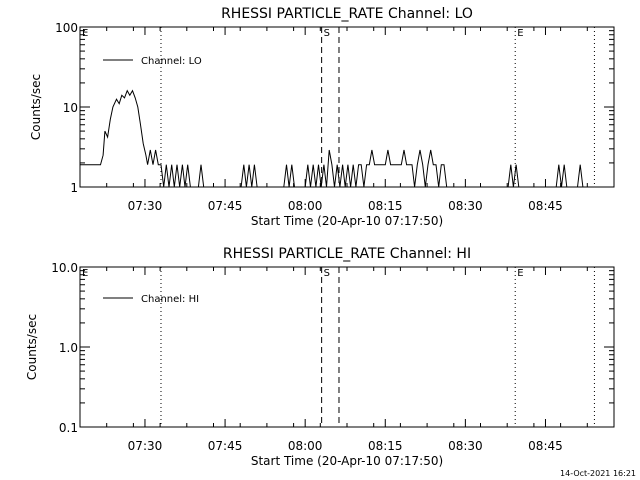  Describe the element at coordinates (347, 14) in the screenshot. I see `chart-title: RHESSI PARTICLE_RATE Channel: LO` at that location.